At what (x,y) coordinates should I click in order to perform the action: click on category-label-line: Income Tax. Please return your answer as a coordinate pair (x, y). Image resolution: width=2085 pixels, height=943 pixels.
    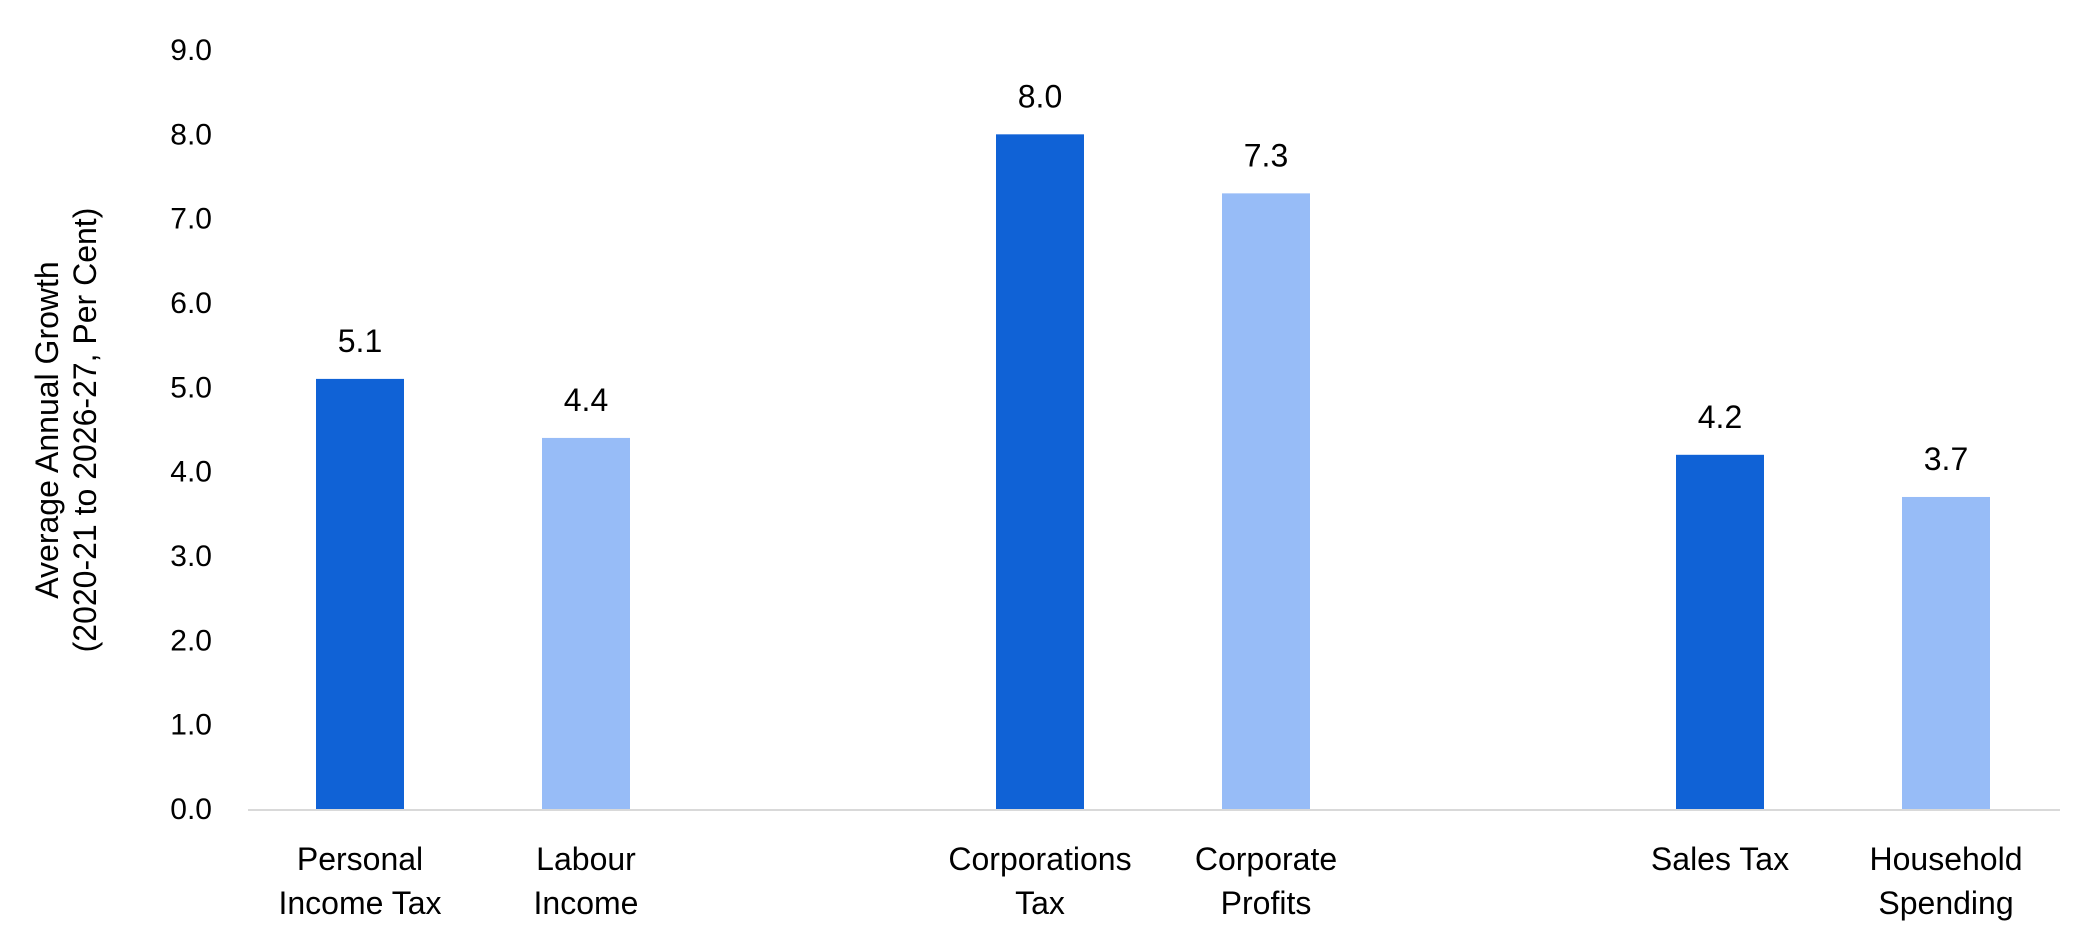
    Looking at the image, I should click on (359, 903).